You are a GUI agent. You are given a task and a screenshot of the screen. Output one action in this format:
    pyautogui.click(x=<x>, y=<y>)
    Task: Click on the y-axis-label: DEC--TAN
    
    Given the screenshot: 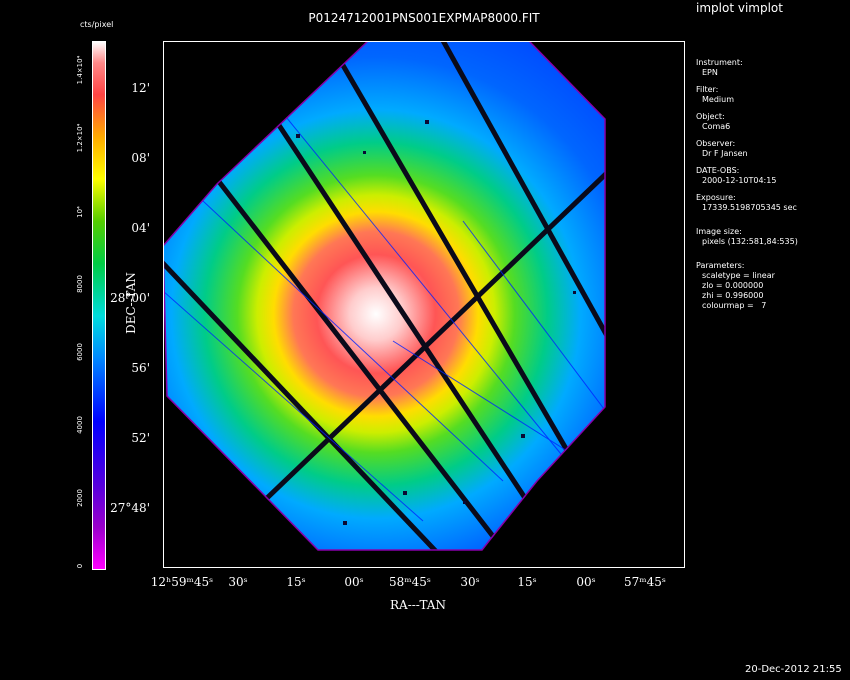 What is the action you would take?
    pyautogui.click(x=131, y=303)
    